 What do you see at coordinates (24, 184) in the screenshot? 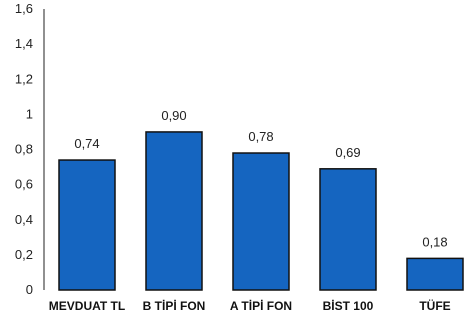
I see `y-tick-label: 0,6` at bounding box center [24, 184].